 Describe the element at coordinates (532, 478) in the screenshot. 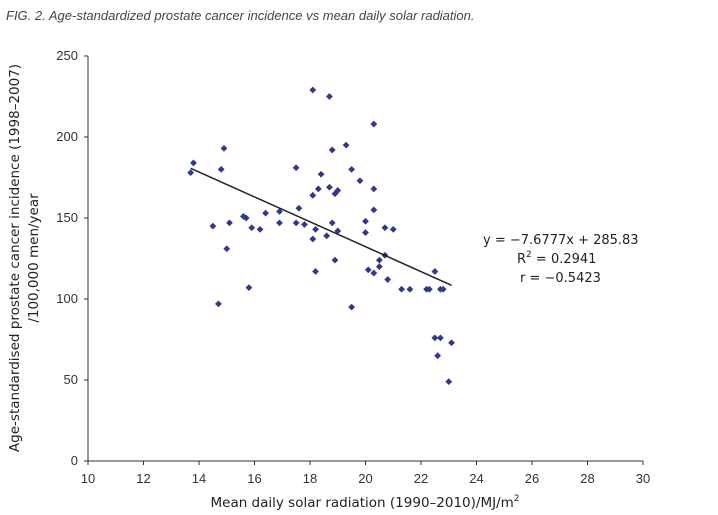

I see `x-tick-label: 26` at that location.